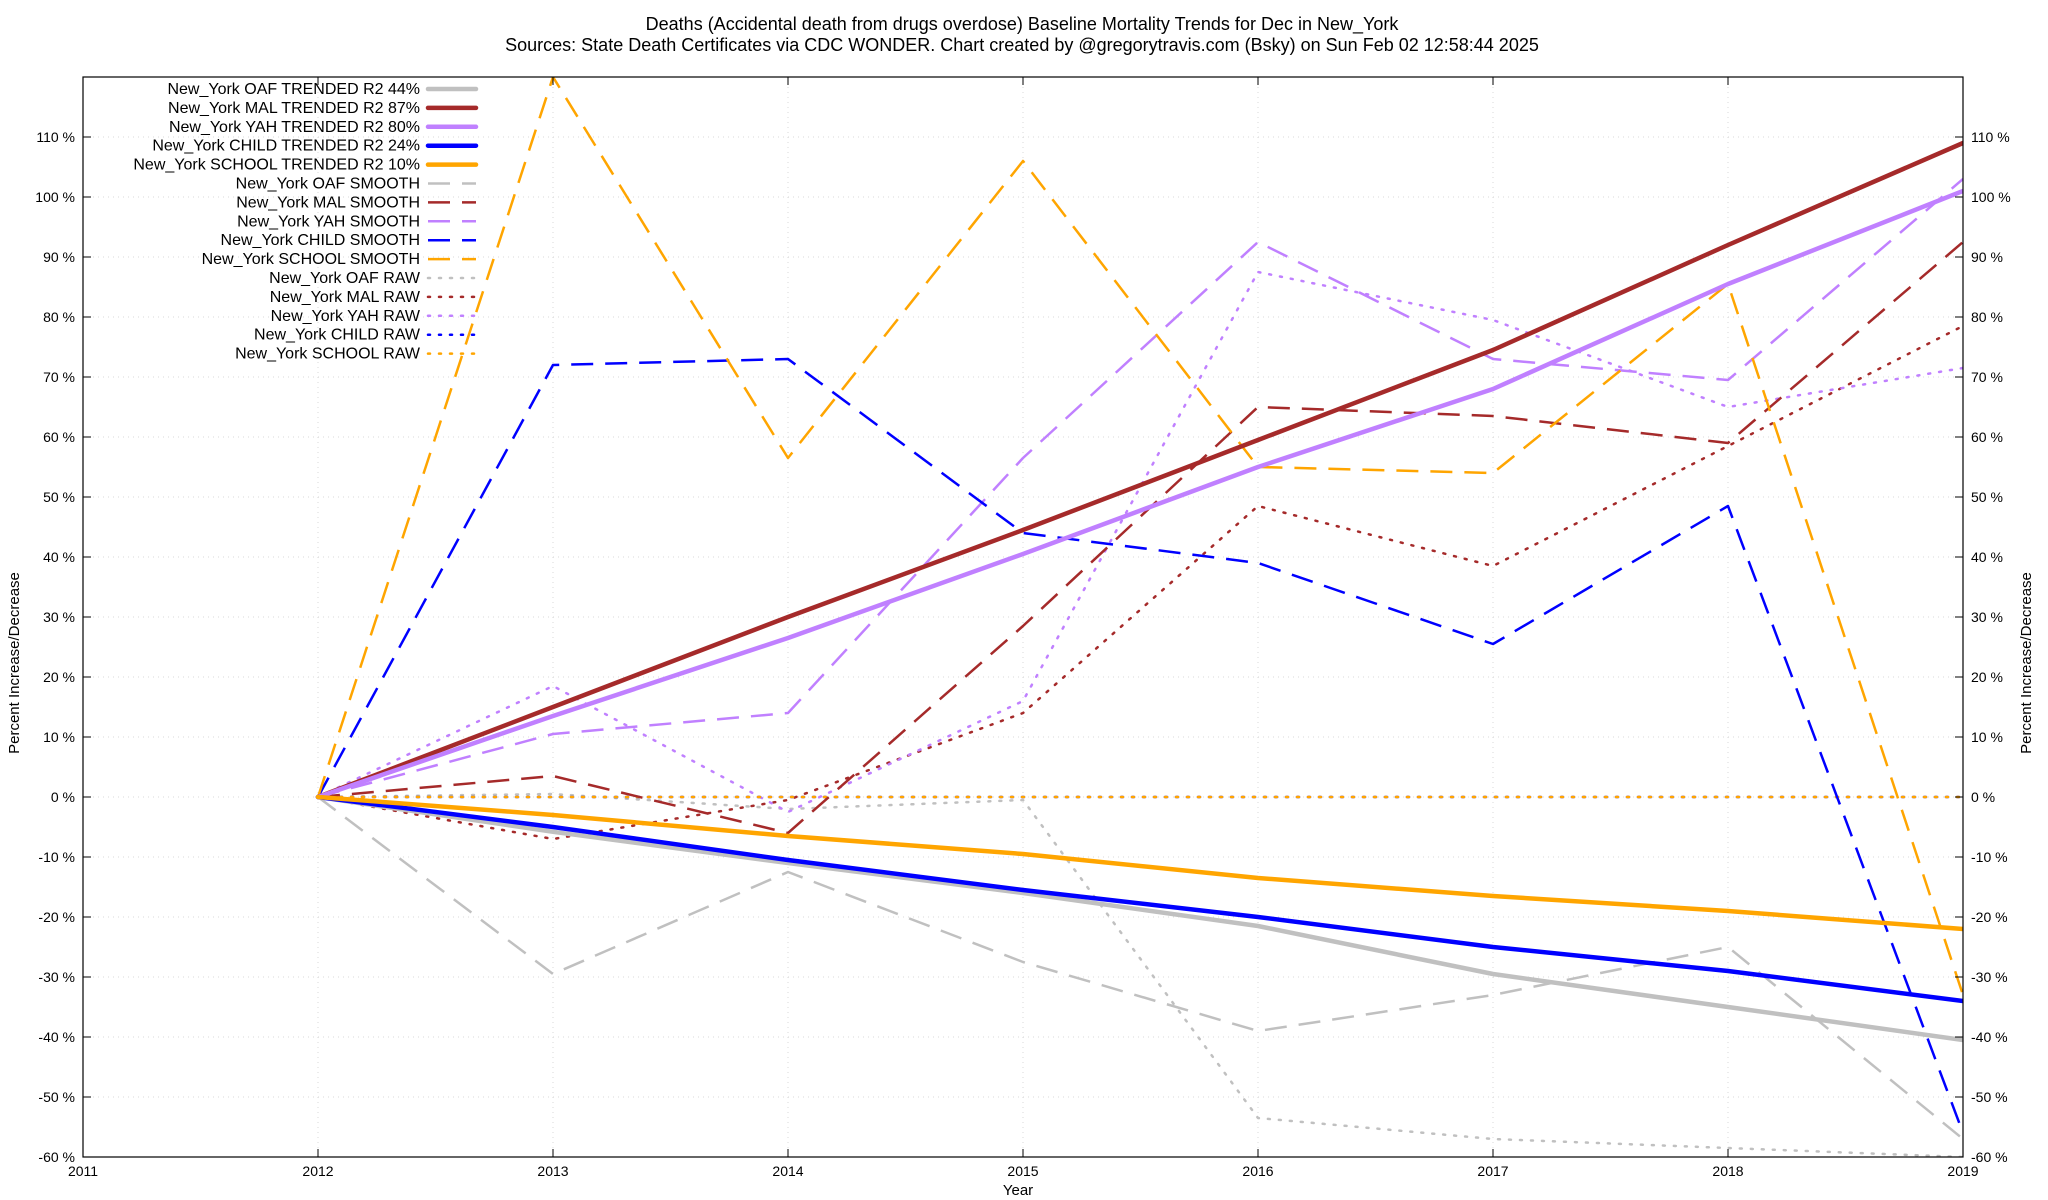 This screenshot has height=1200, width=2048. What do you see at coordinates (328, 221) in the screenshot?
I see `legend-label: New_York YAH SMOOTH` at bounding box center [328, 221].